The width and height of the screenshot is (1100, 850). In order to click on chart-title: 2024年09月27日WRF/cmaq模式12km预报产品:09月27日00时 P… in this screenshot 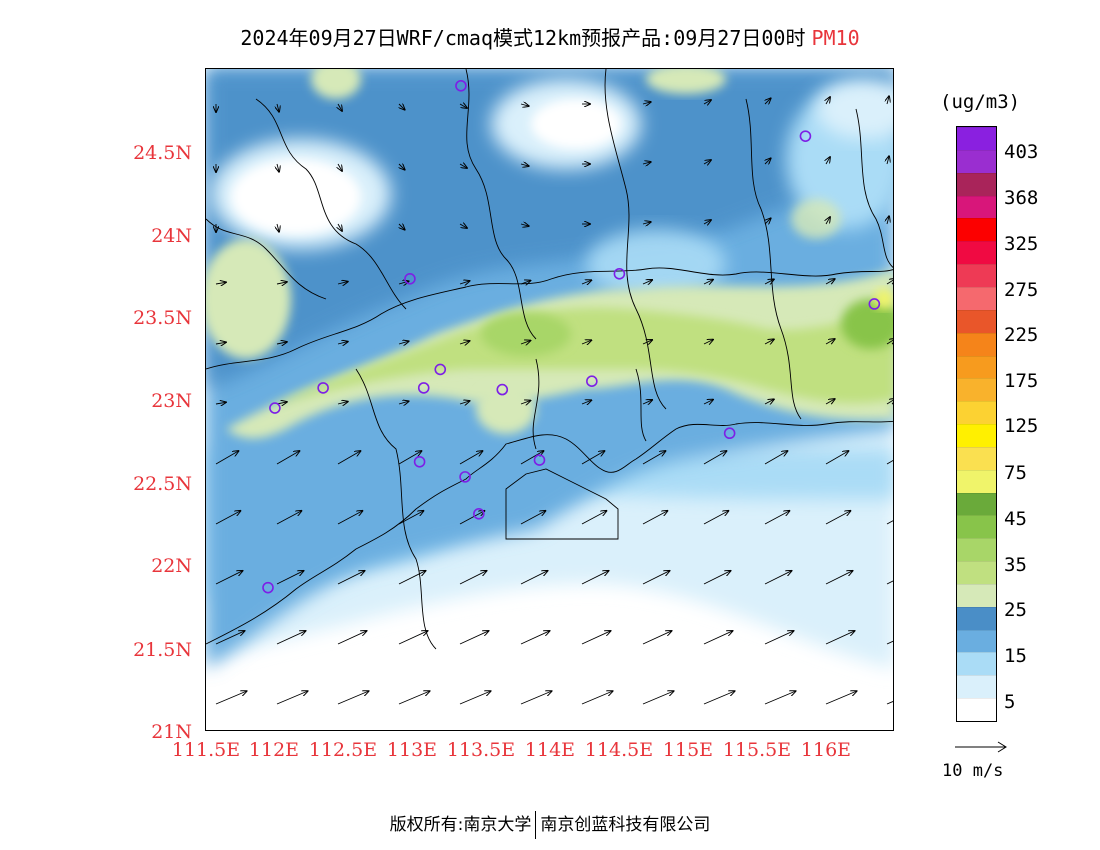, I will do `click(550, 36)`.